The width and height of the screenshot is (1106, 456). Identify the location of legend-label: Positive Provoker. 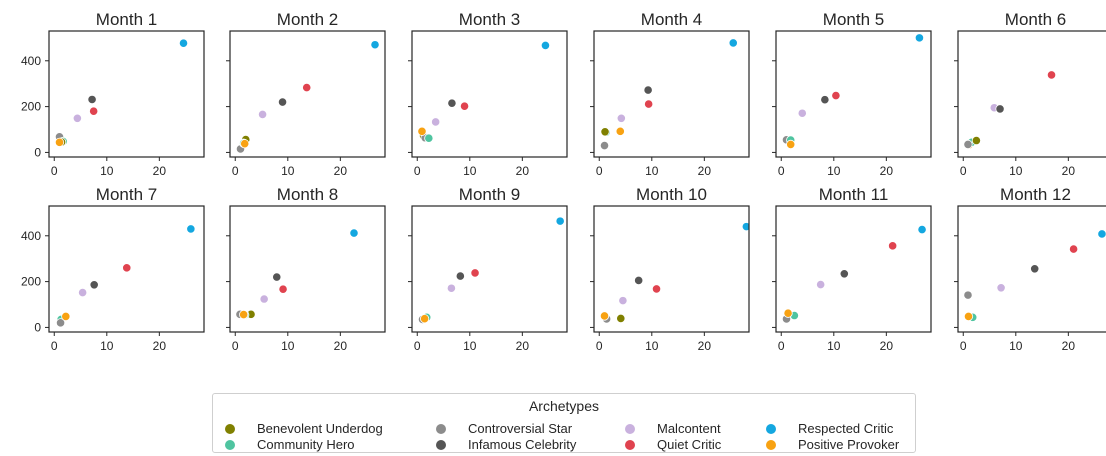
(849, 444).